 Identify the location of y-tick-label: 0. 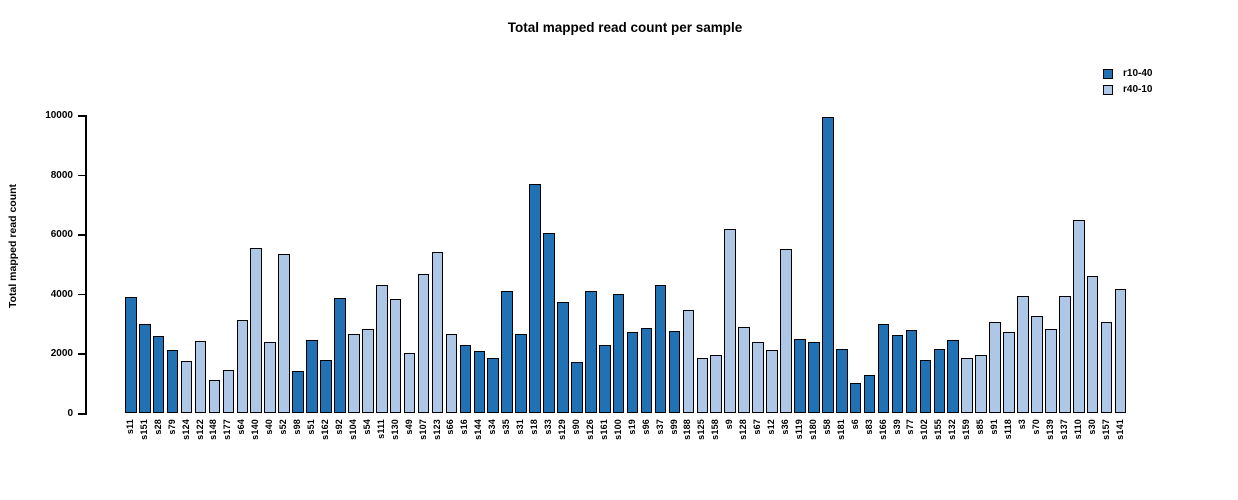
(70, 413).